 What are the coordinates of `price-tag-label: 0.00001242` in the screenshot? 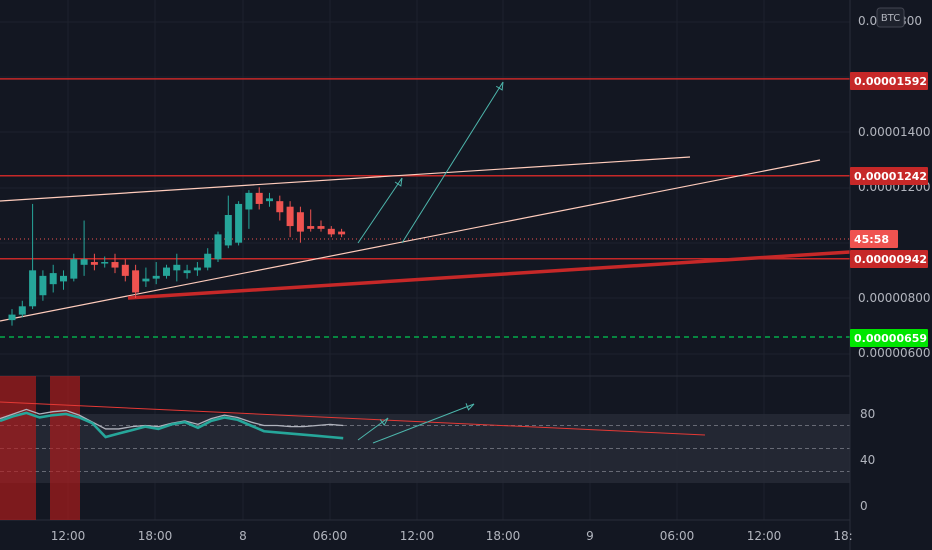 It's located at (890, 176).